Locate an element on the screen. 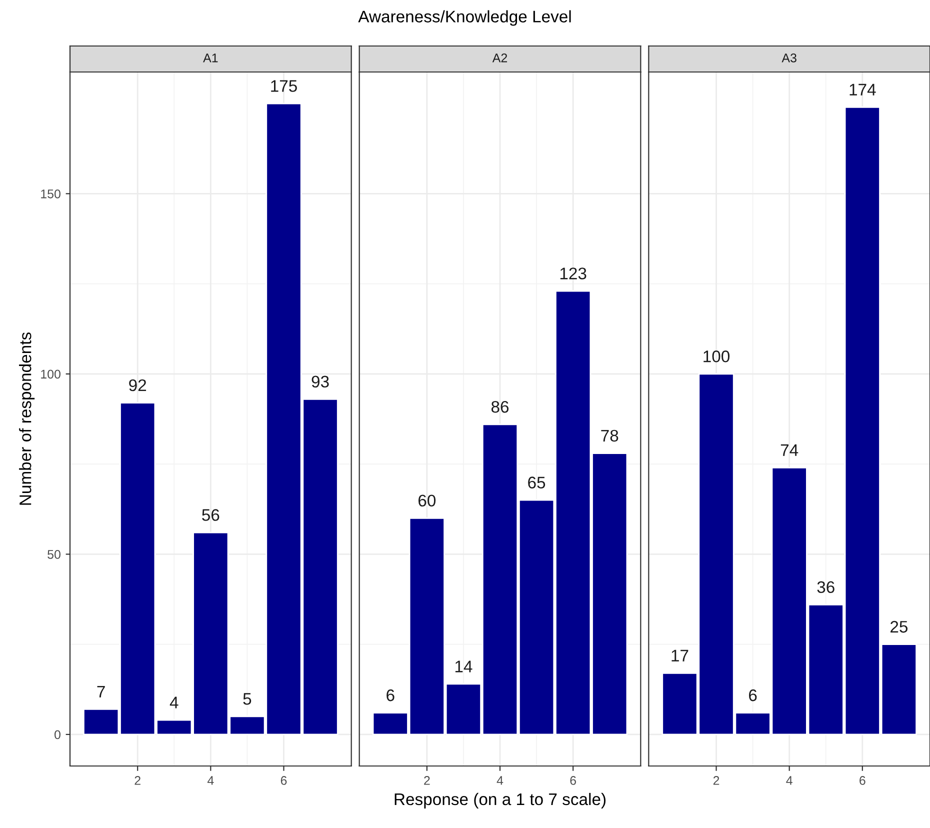  text: Awareness/Knowledge Level is located at coordinates (464, 18).